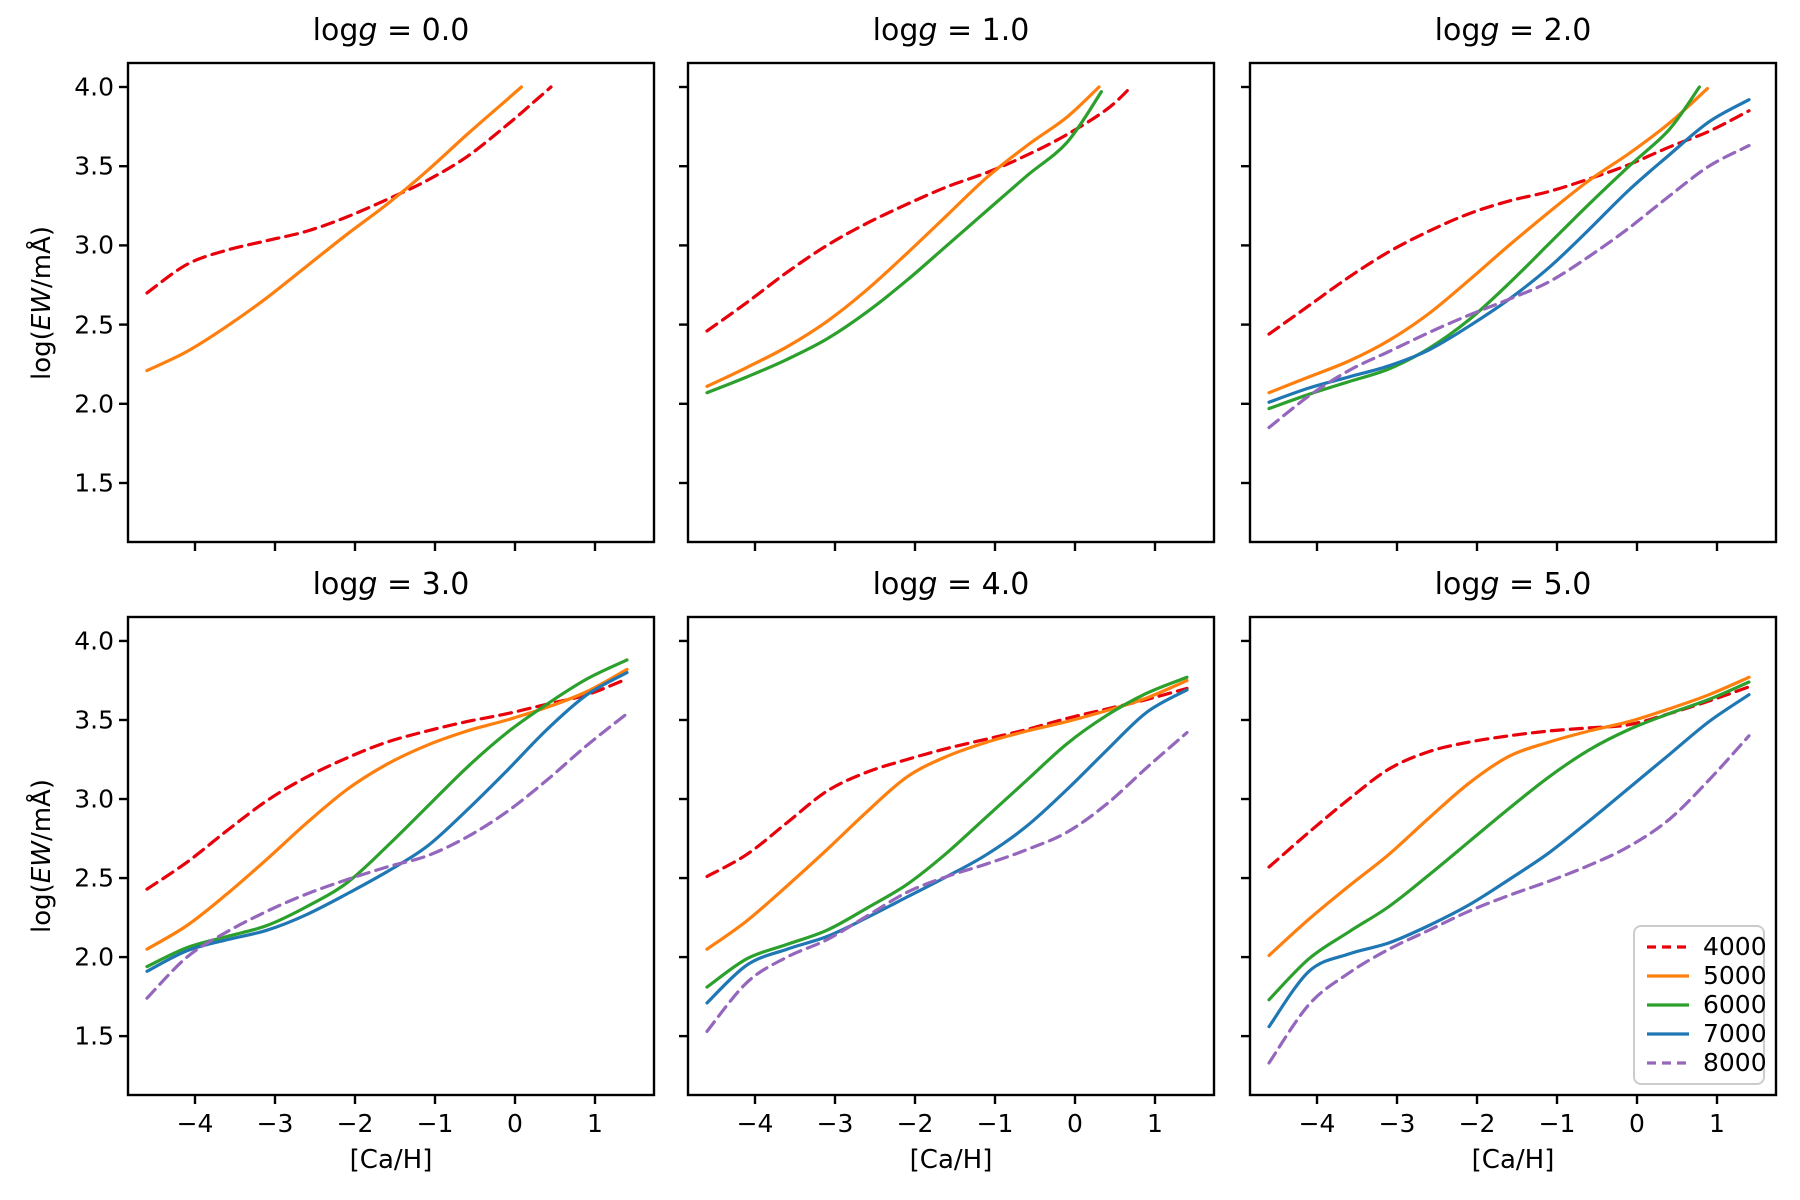 This screenshot has width=1800, height=1200. Describe the element at coordinates (1735, 1004) in the screenshot. I see `legend-label: 6000` at that location.